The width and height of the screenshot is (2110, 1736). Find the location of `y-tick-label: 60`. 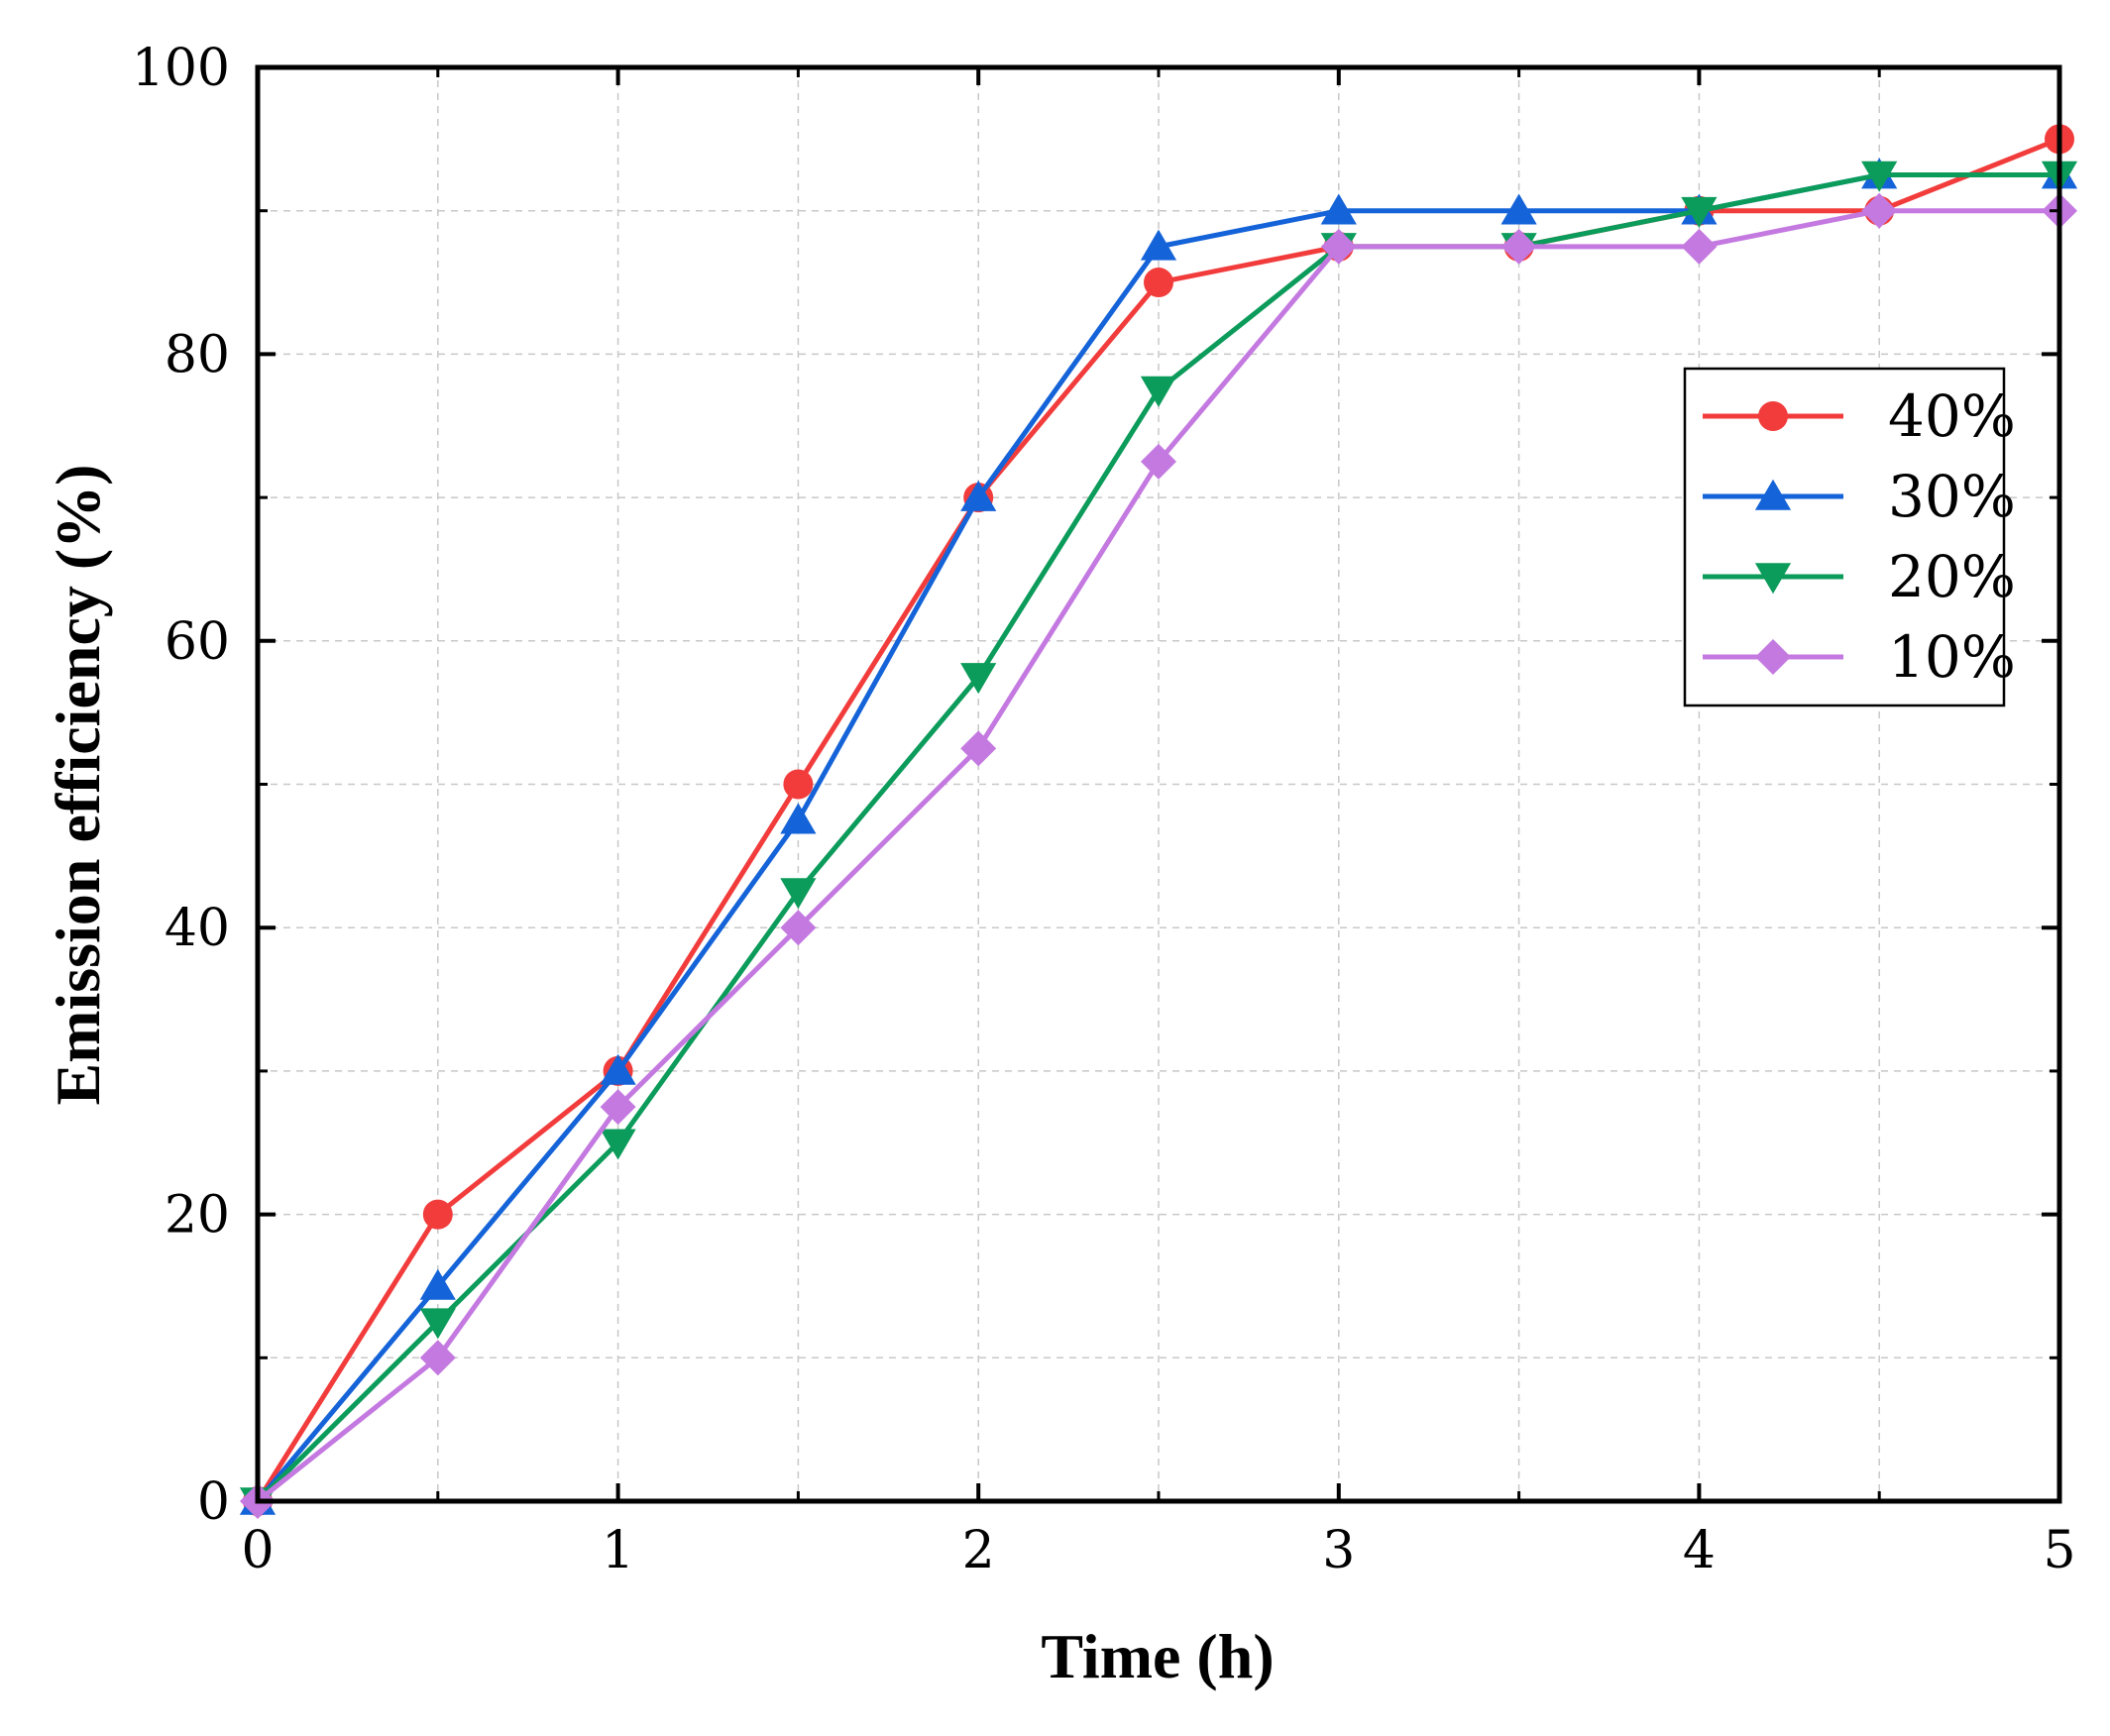

y-tick-label: 60 is located at coordinates (197, 642).